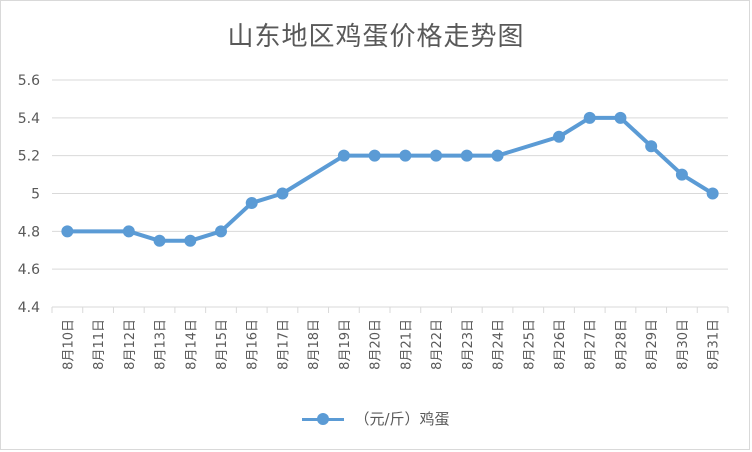 The image size is (752, 452). What do you see at coordinates (621, 344) in the screenshot?
I see `x-tick-label: 8月28日` at bounding box center [621, 344].